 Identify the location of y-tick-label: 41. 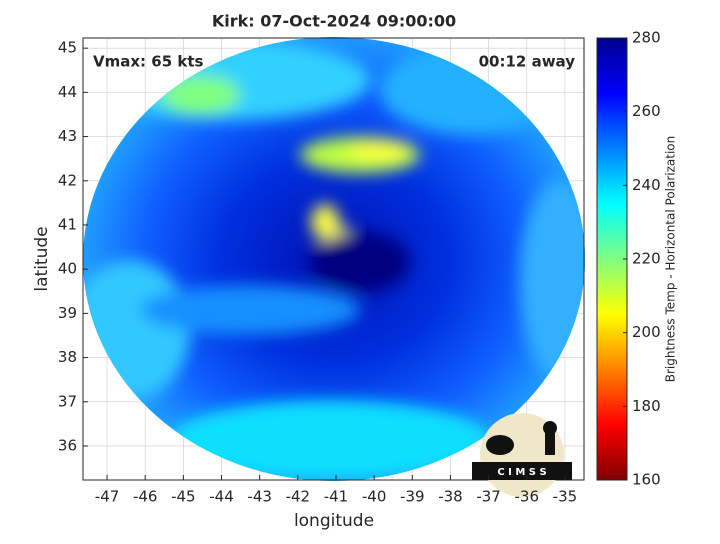
(67, 224).